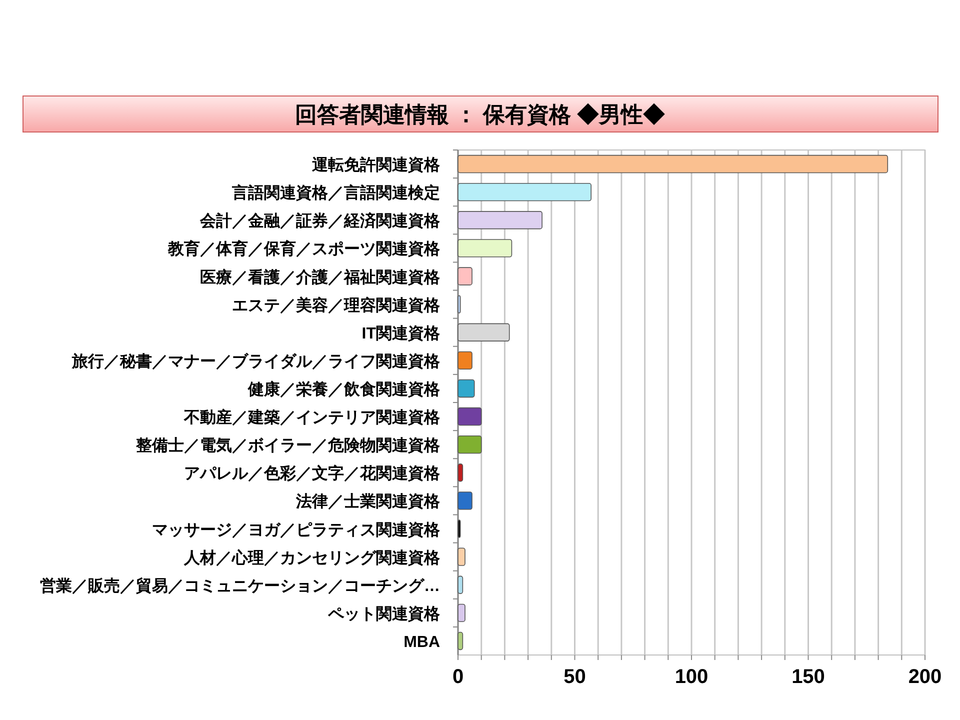  Describe the element at coordinates (808, 677) in the screenshot. I see `x-tick-label: 150` at that location.